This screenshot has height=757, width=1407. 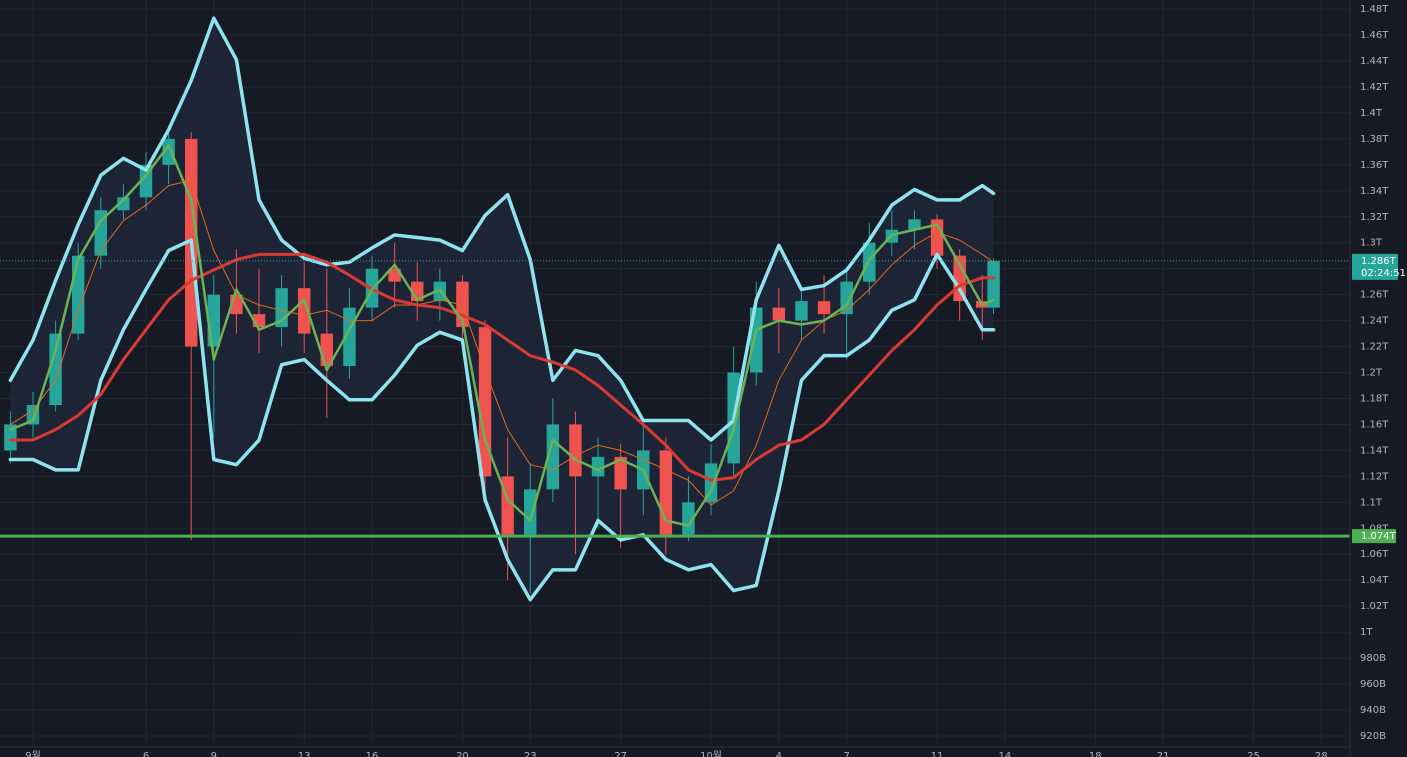 I want to click on y-tick-label: 1.48T, so click(x=1374, y=9).